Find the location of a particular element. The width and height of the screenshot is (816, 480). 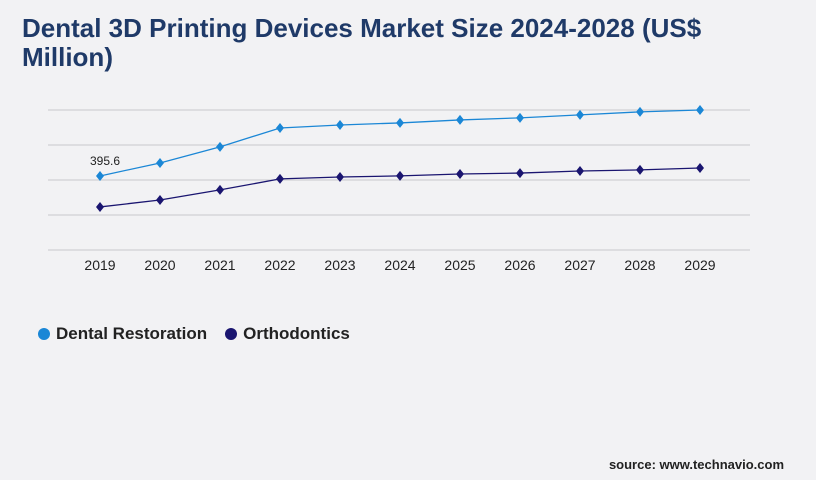

legend-item-orthodontics: Orthodontics is located at coordinates (287, 334).